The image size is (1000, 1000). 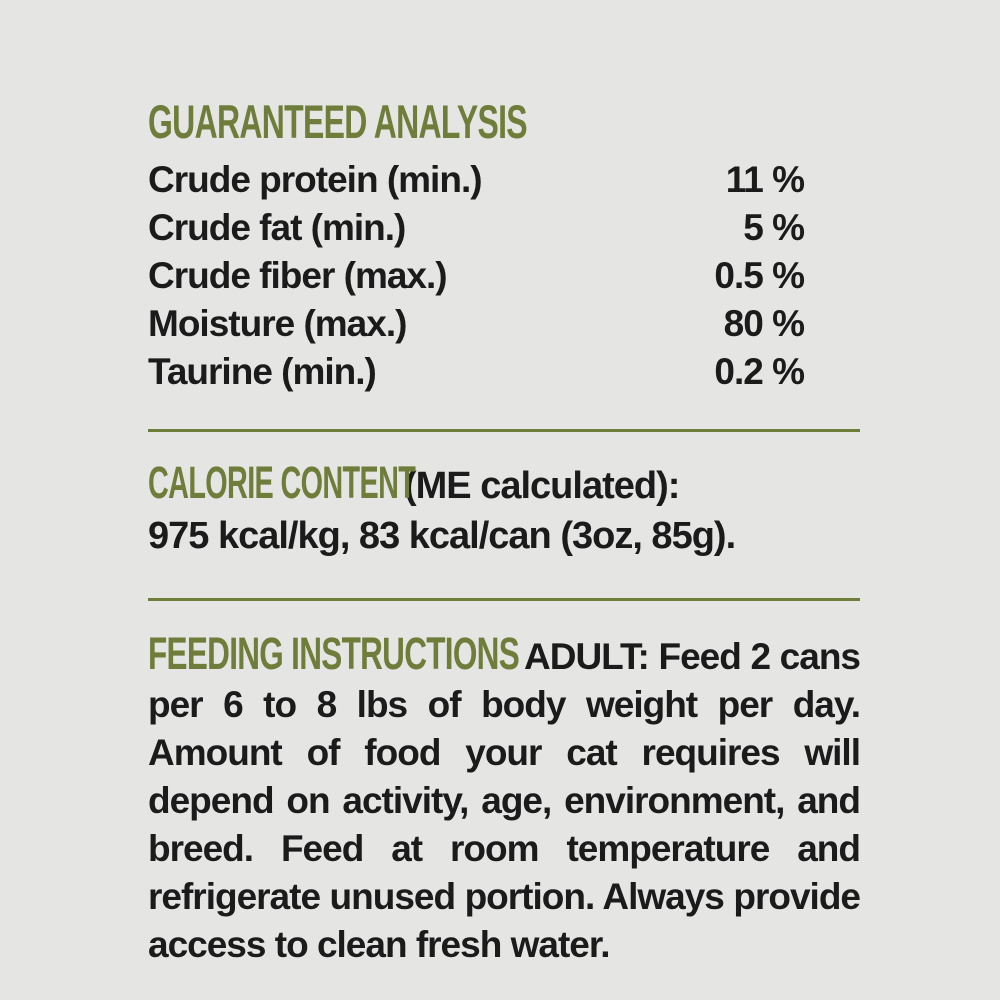 I want to click on guaranteed-analysis-title-text: GUARANTEED ANALYSIS, so click(x=338, y=121).